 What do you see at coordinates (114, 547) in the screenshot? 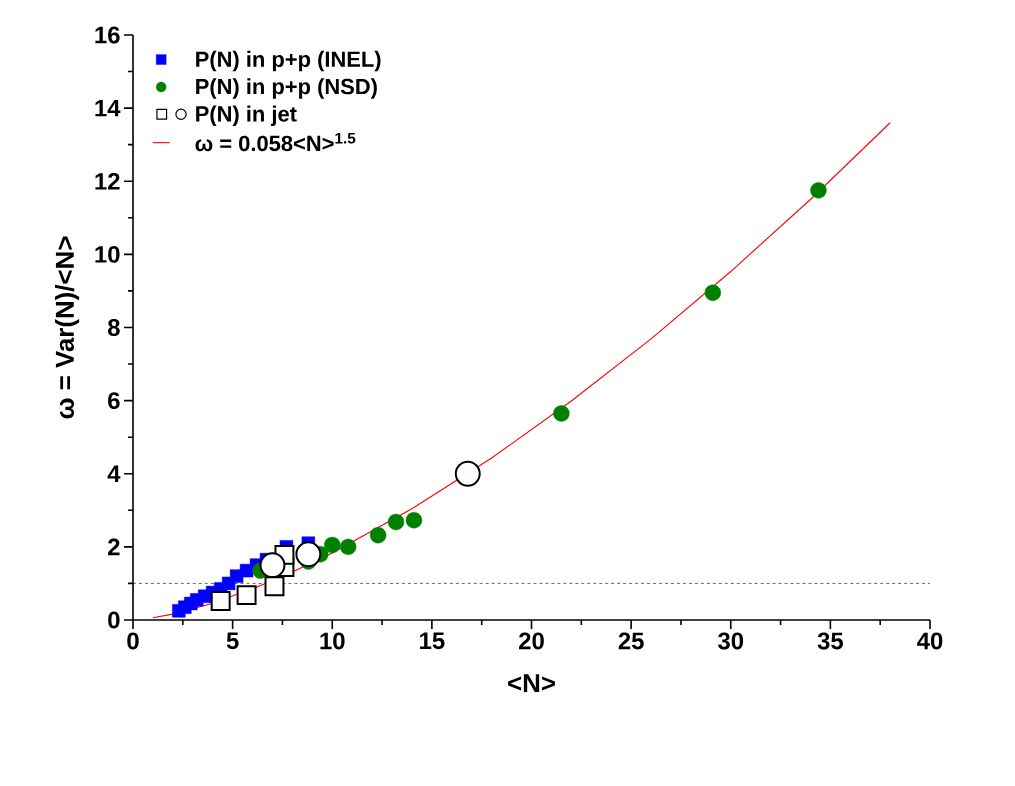
I see `y-tick-label: 2` at bounding box center [114, 547].